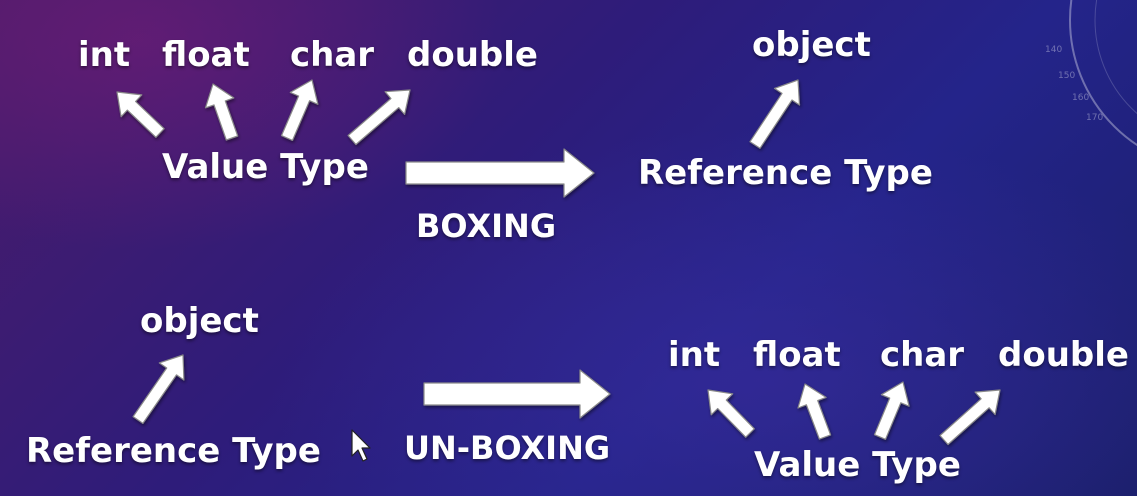  I want to click on svg-text: 170, so click(1094, 118).